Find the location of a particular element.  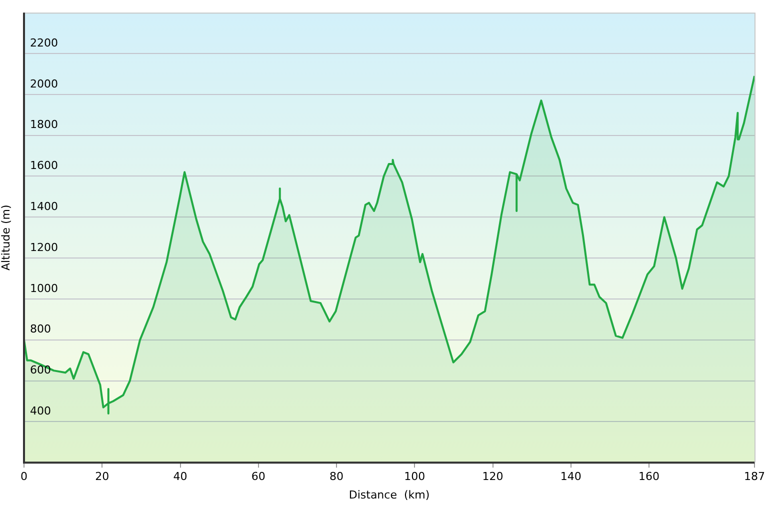

y-tick-label: 1800 is located at coordinates (44, 125).